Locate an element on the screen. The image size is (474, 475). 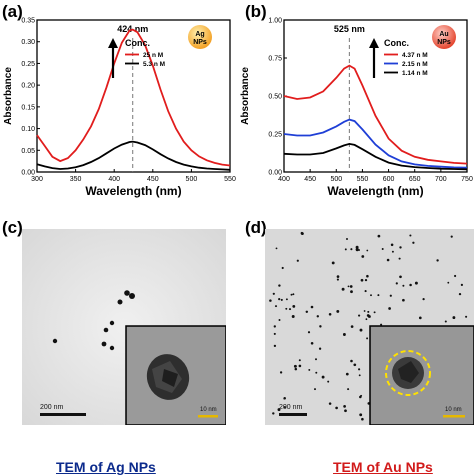
y-axis-label: Absorbance is located at coordinates (245, 96).